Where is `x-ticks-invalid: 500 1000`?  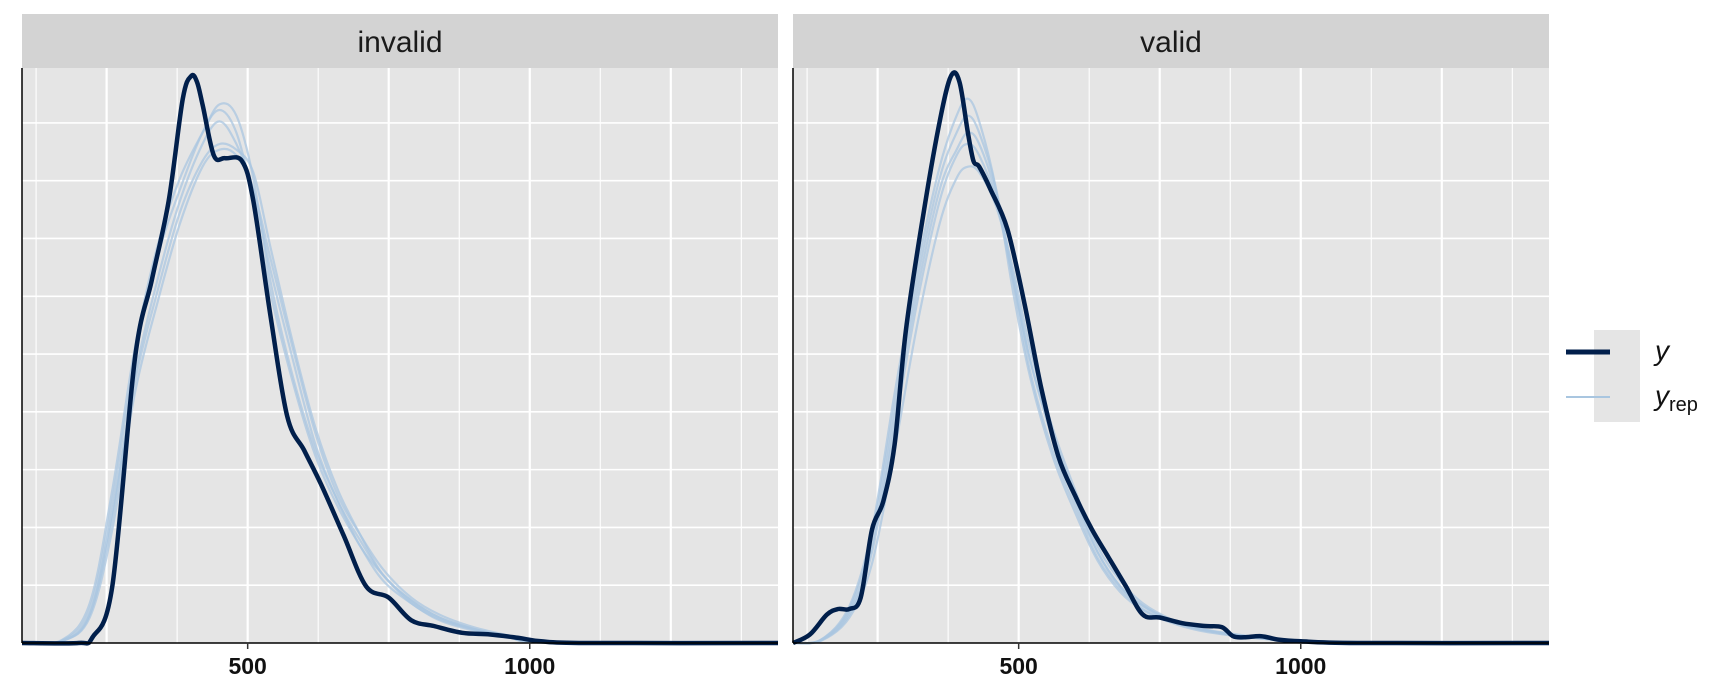 x-ticks-invalid: 500 1000 is located at coordinates (391, 661).